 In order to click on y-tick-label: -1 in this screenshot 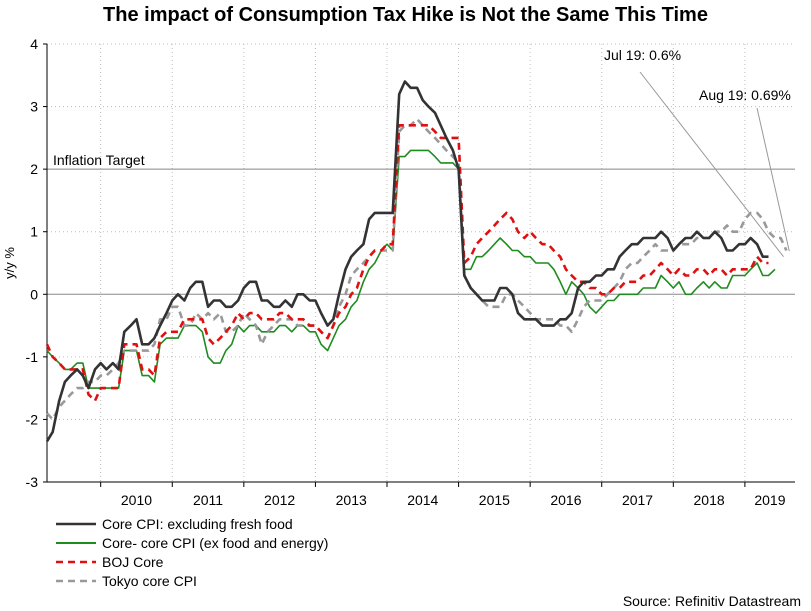, I will do `click(32, 357)`.